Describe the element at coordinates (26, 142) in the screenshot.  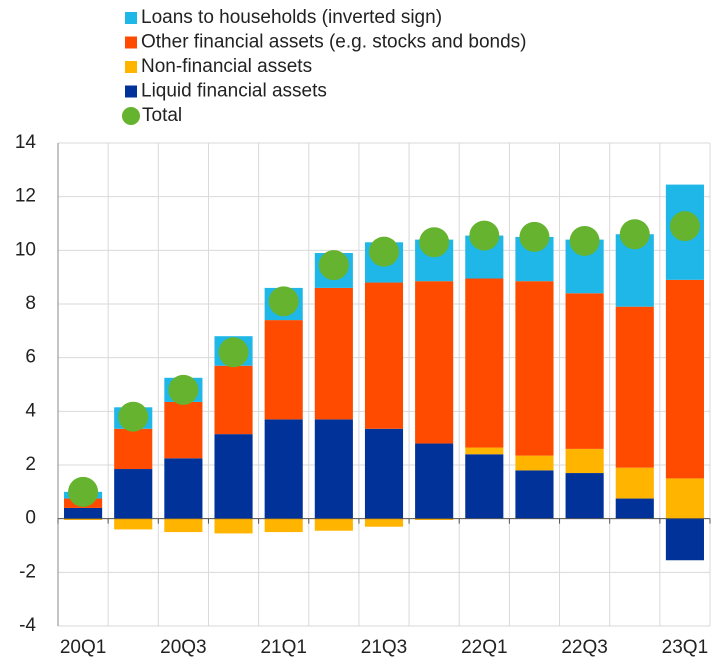
I see `y-tick-label: 14` at that location.